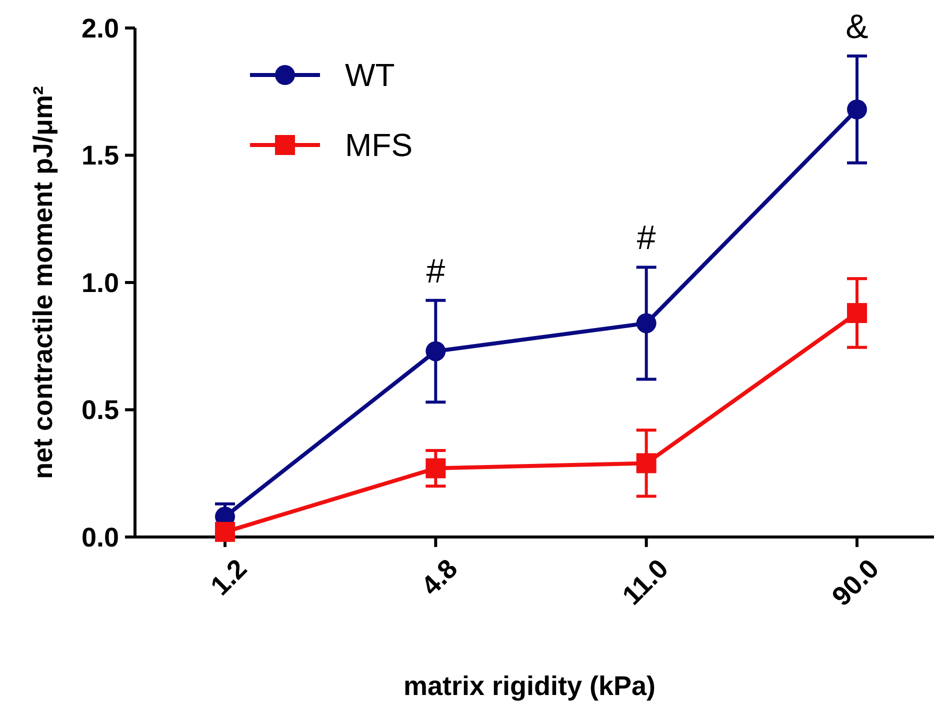  I want to click on x-tick-label: 90.0, so click(855, 582).